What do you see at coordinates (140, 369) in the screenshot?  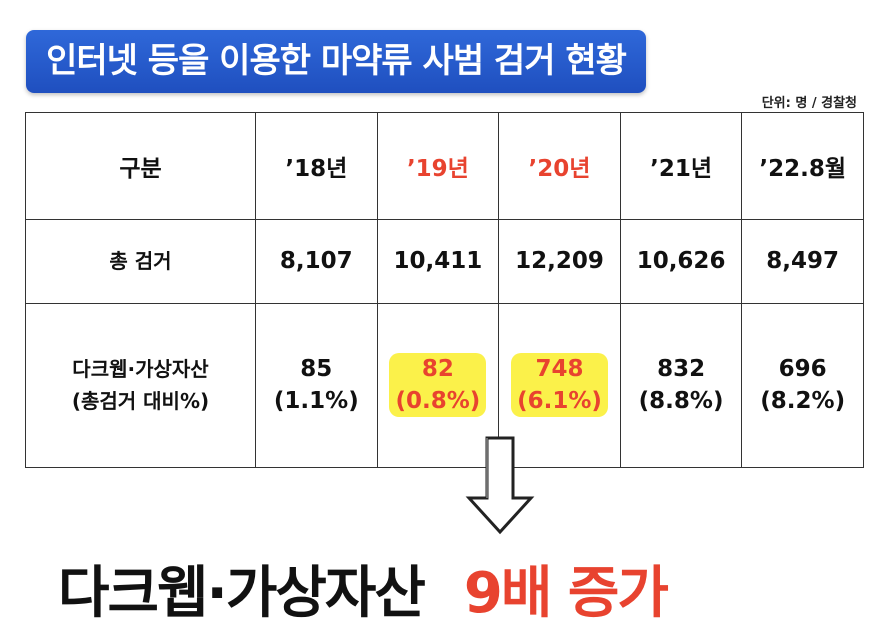 I see `row-label-darkweb-line1: 다크웹·가상자산` at bounding box center [140, 369].